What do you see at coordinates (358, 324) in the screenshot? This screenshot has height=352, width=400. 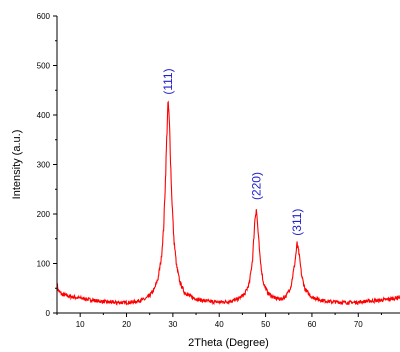 I see `x-tick-label: 70` at bounding box center [358, 324].